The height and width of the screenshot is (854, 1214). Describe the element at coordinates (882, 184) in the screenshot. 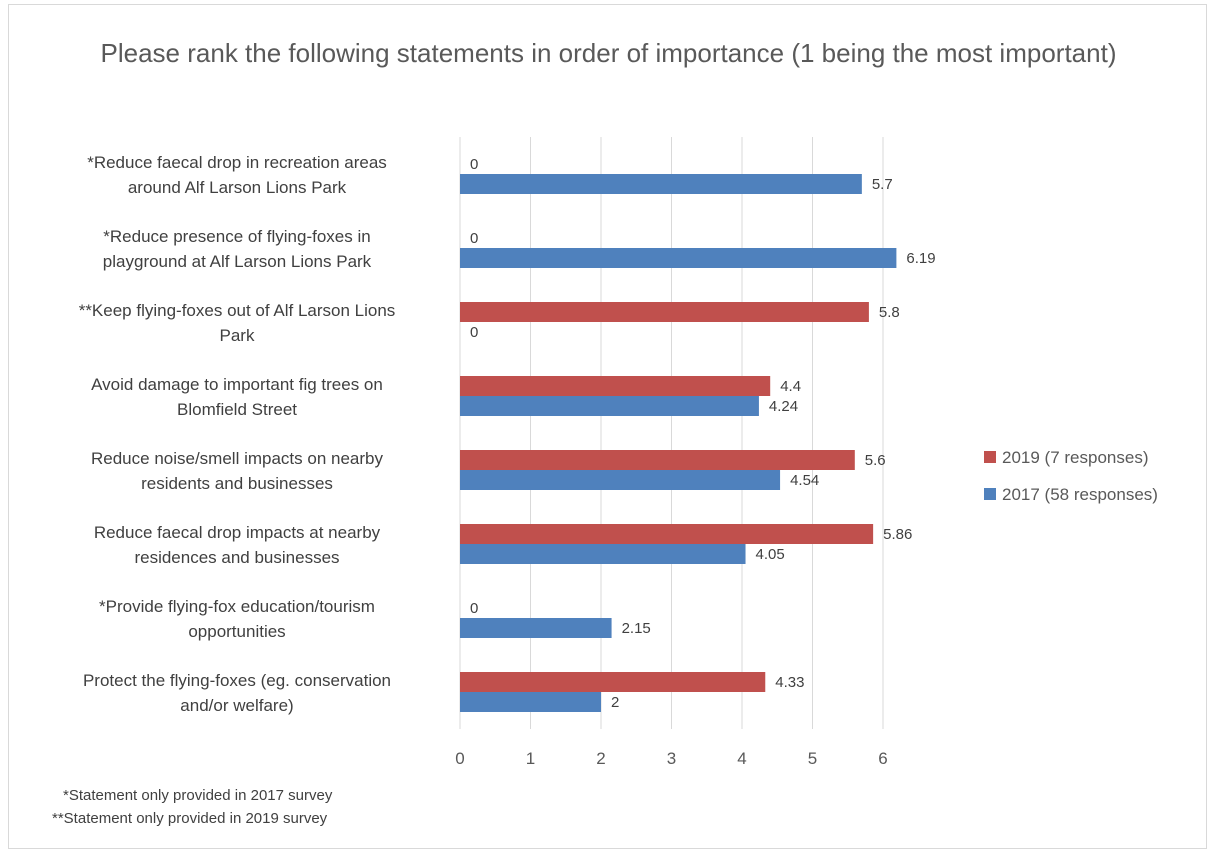

I see `data-label: 5.7` at that location.